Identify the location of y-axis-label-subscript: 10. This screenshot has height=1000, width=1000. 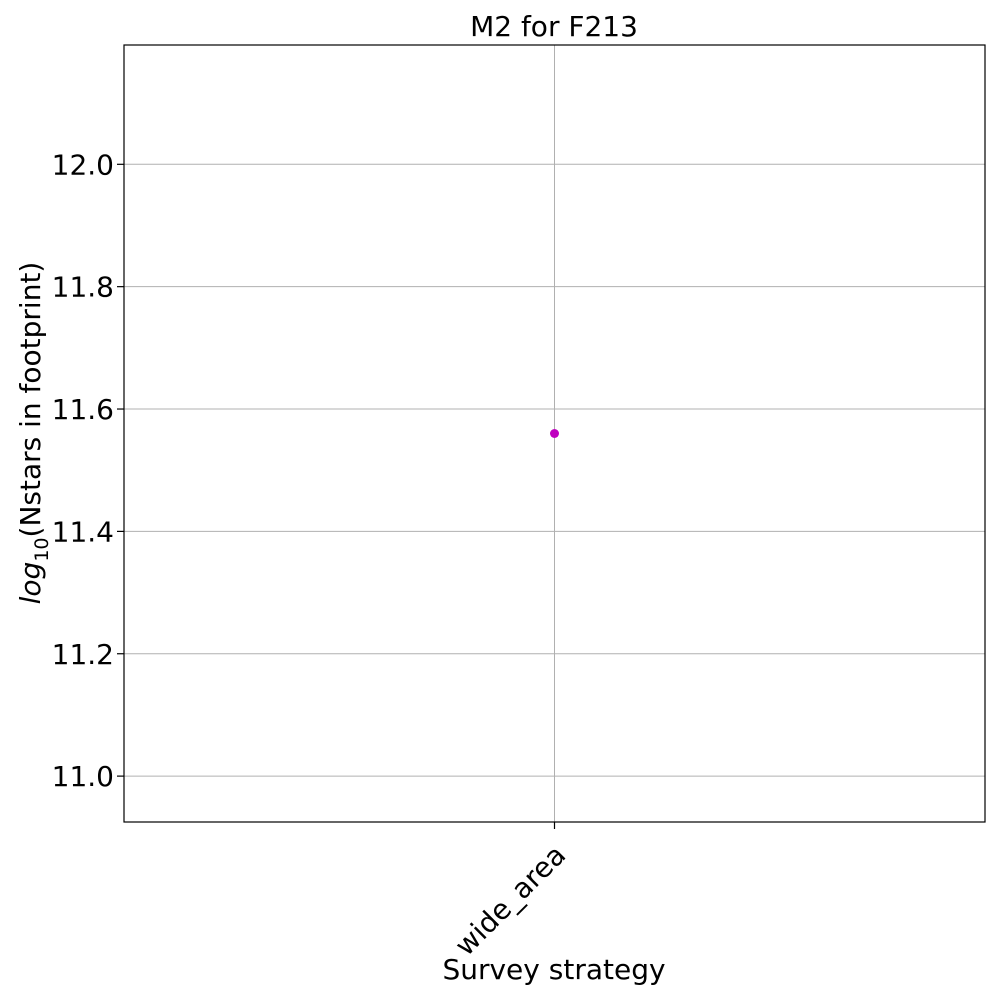
(42, 549).